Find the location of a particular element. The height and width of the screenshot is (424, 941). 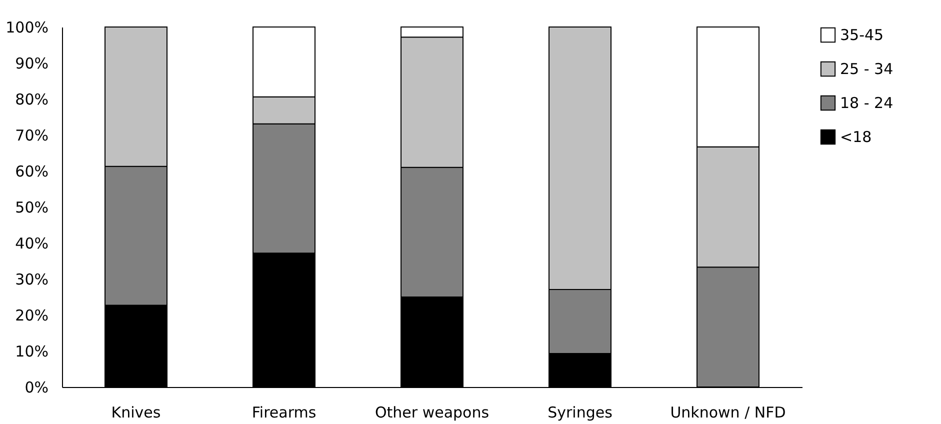

x-tick-label: Knives is located at coordinates (136, 413).